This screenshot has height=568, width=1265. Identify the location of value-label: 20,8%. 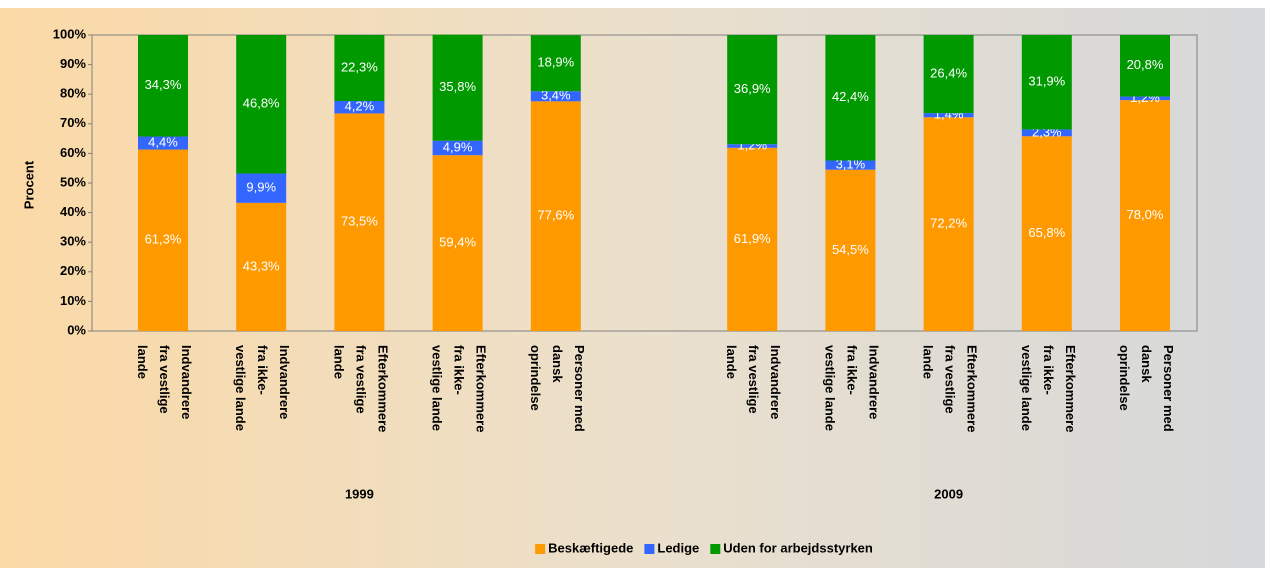
(1145, 64).